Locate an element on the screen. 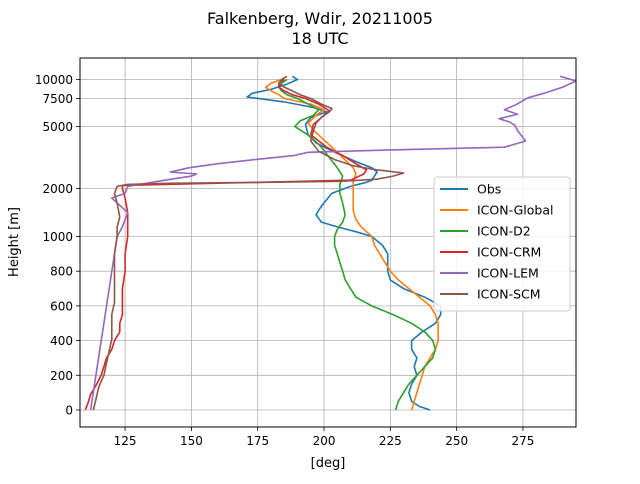 Image resolution: width=640 pixels, height=484 pixels. y-tick-label: 200 is located at coordinates (61, 376).